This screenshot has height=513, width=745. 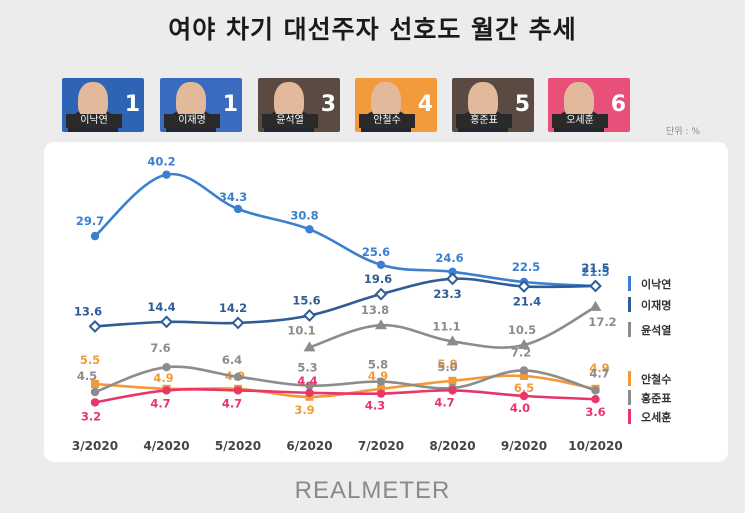 I want to click on data-label: 4.4, so click(x=307, y=381).